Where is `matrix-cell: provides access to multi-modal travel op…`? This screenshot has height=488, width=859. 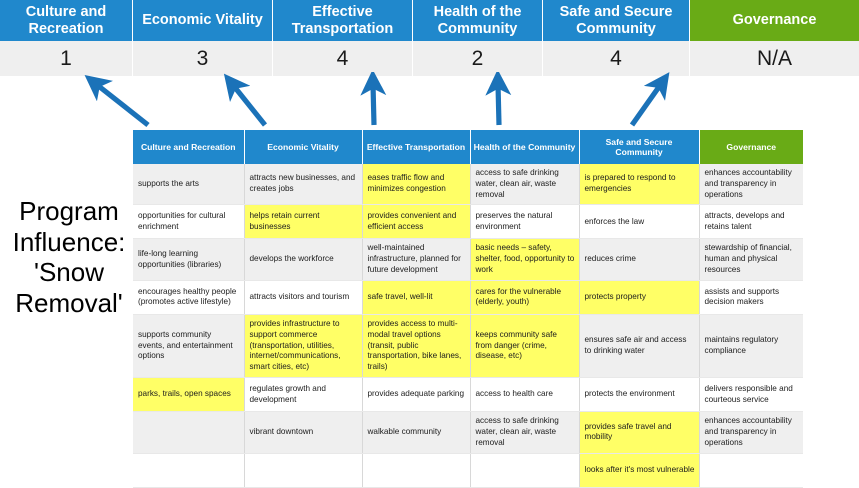 matrix-cell: provides access to multi-modal travel op… is located at coordinates (416, 346).